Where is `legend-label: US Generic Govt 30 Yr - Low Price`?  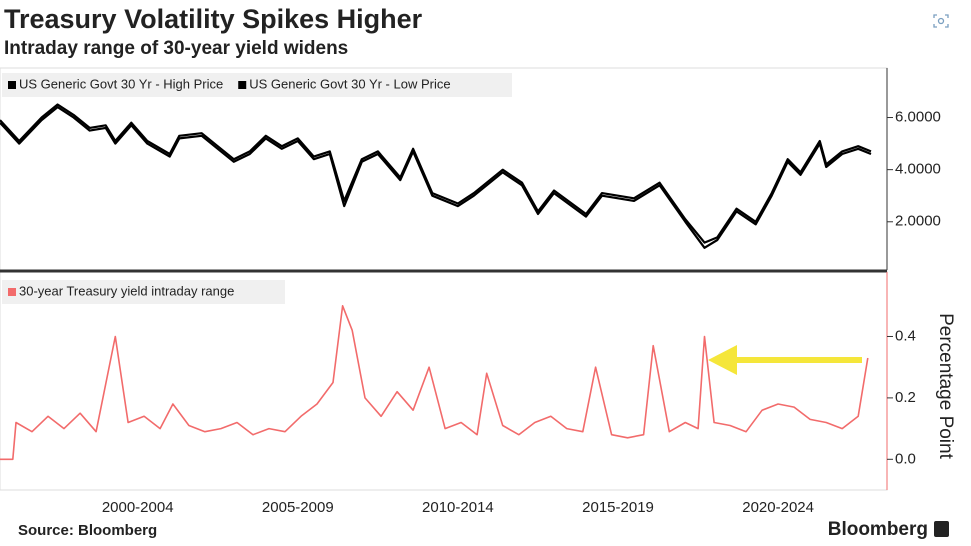 legend-label: US Generic Govt 30 Yr - Low Price is located at coordinates (349, 83).